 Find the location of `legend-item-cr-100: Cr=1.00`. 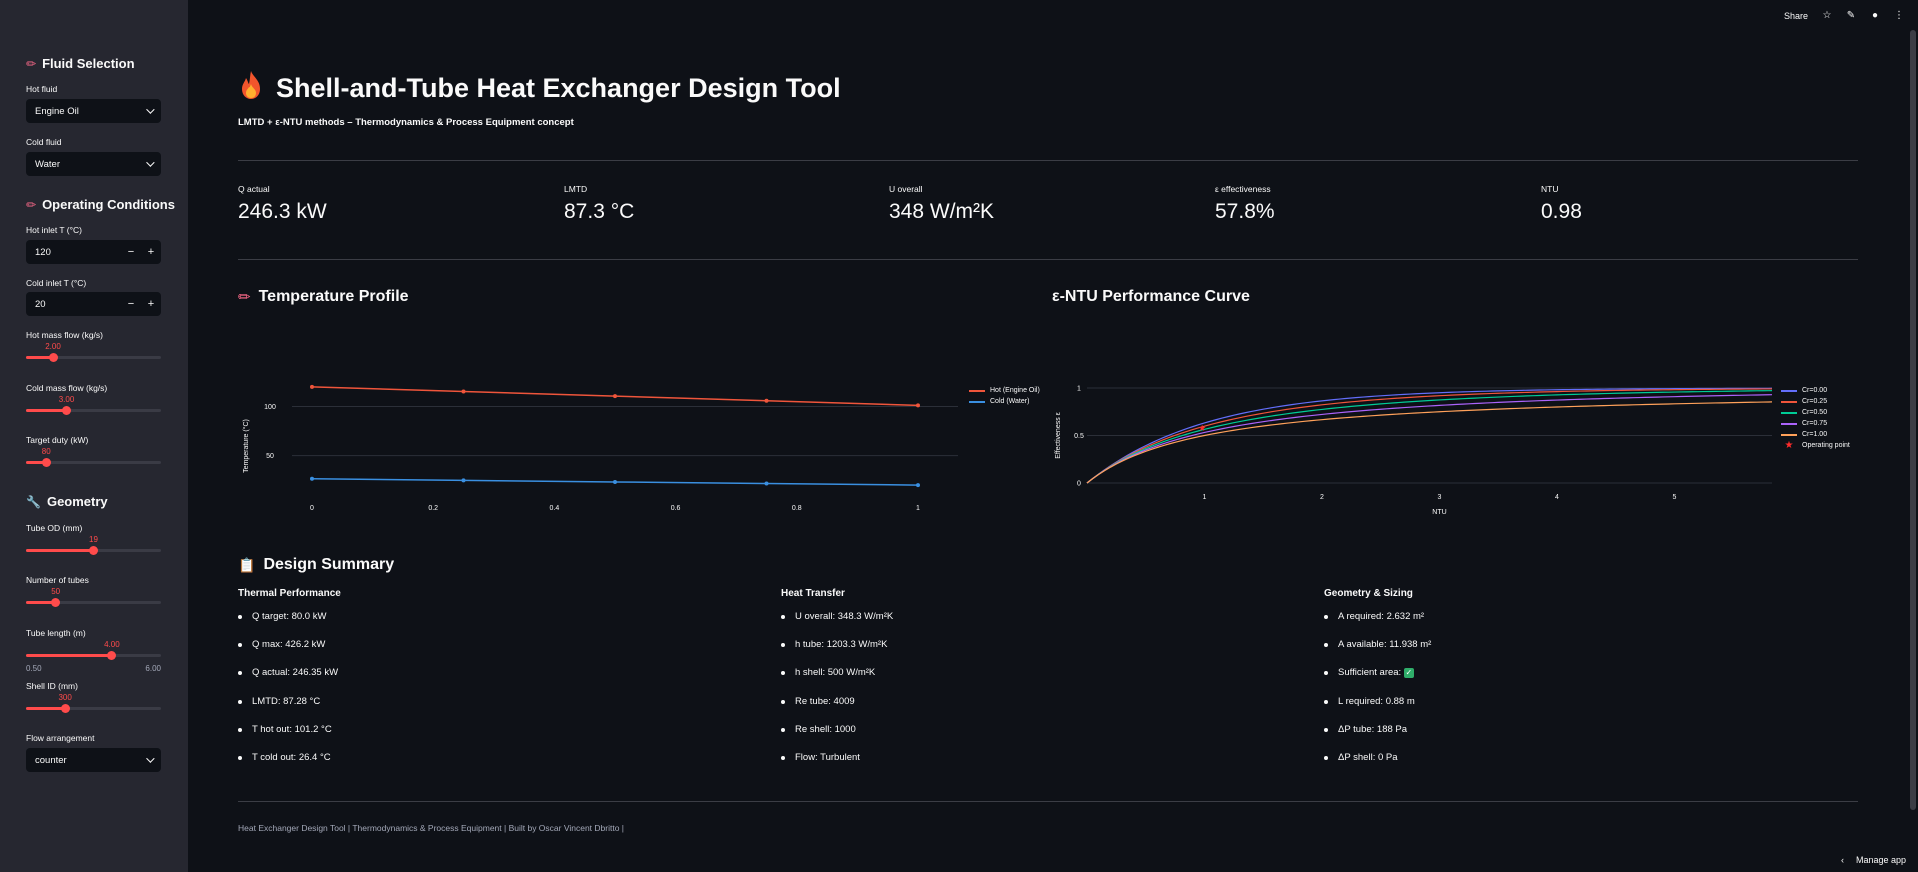

legend-item-cr-100: Cr=1.00 is located at coordinates (1815, 434).